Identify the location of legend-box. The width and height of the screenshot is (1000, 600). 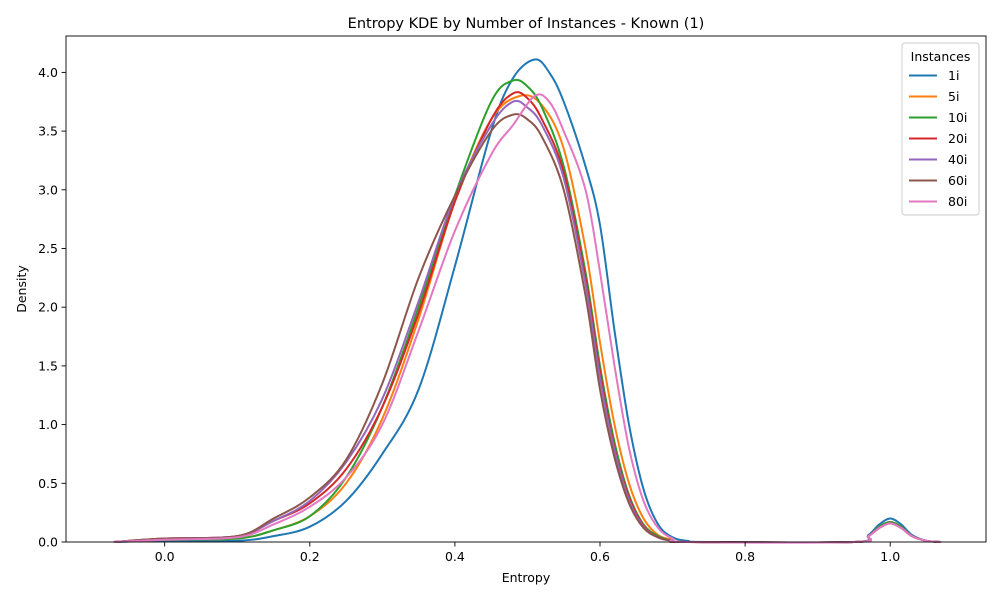
(940, 129).